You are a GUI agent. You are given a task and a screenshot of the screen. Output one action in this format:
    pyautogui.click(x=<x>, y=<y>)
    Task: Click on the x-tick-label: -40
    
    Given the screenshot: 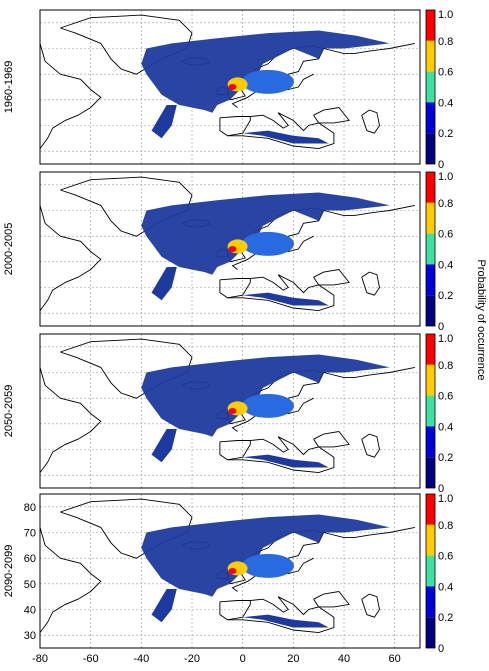 What is the action you would take?
    pyautogui.click(x=141, y=659)
    